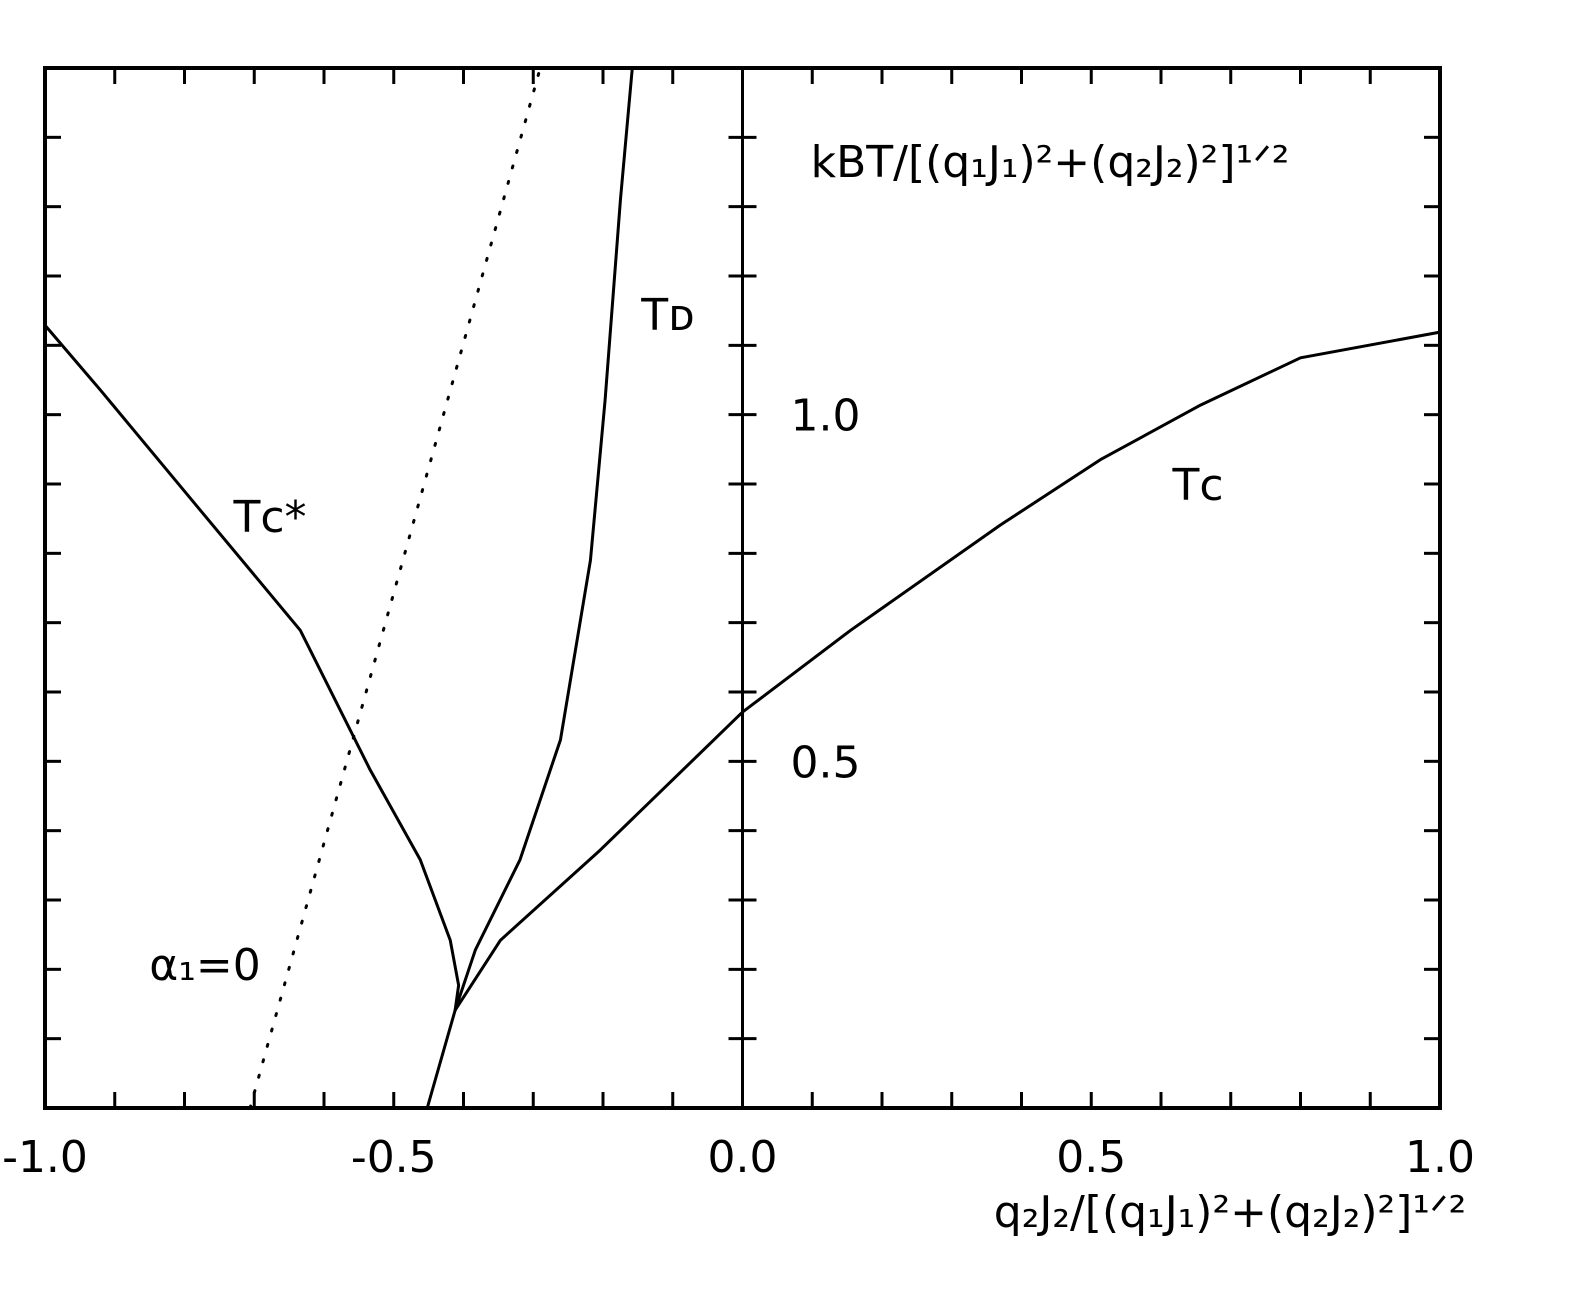 This screenshot has width=1589, height=1295. I want to click on x-tick-label: 1.0, so click(1440, 1157).